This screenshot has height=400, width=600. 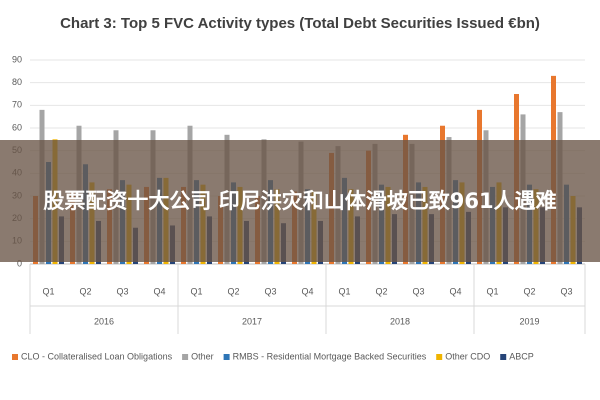 I want to click on y-tick-label: 80, so click(x=17, y=82).